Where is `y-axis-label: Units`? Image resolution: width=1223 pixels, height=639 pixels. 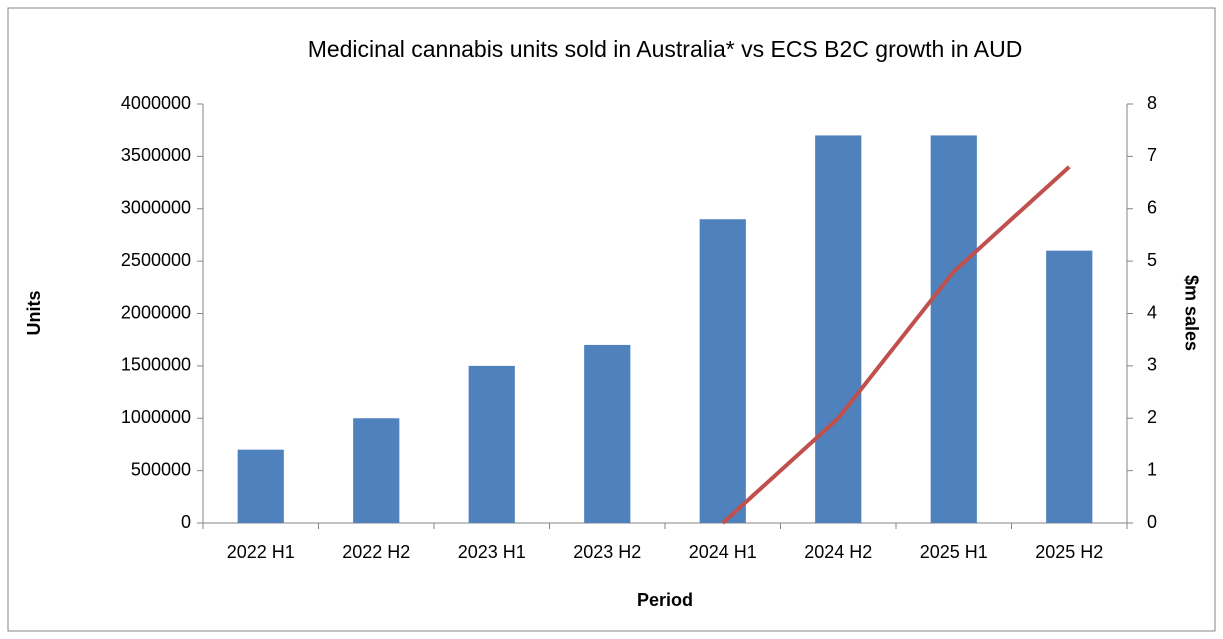
y-axis-label: Units is located at coordinates (34, 313).